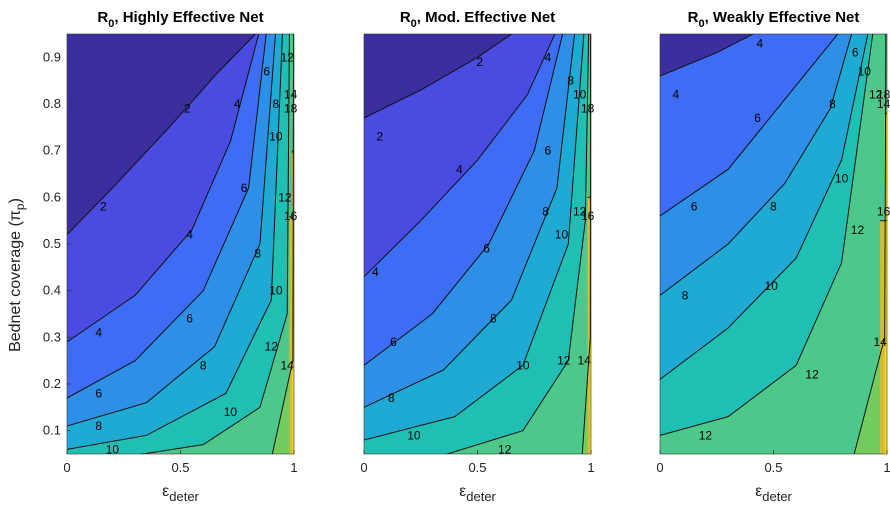 The image size is (890, 512). What do you see at coordinates (52, 430) in the screenshot?
I see `y-tick-label: 0.1` at bounding box center [52, 430].